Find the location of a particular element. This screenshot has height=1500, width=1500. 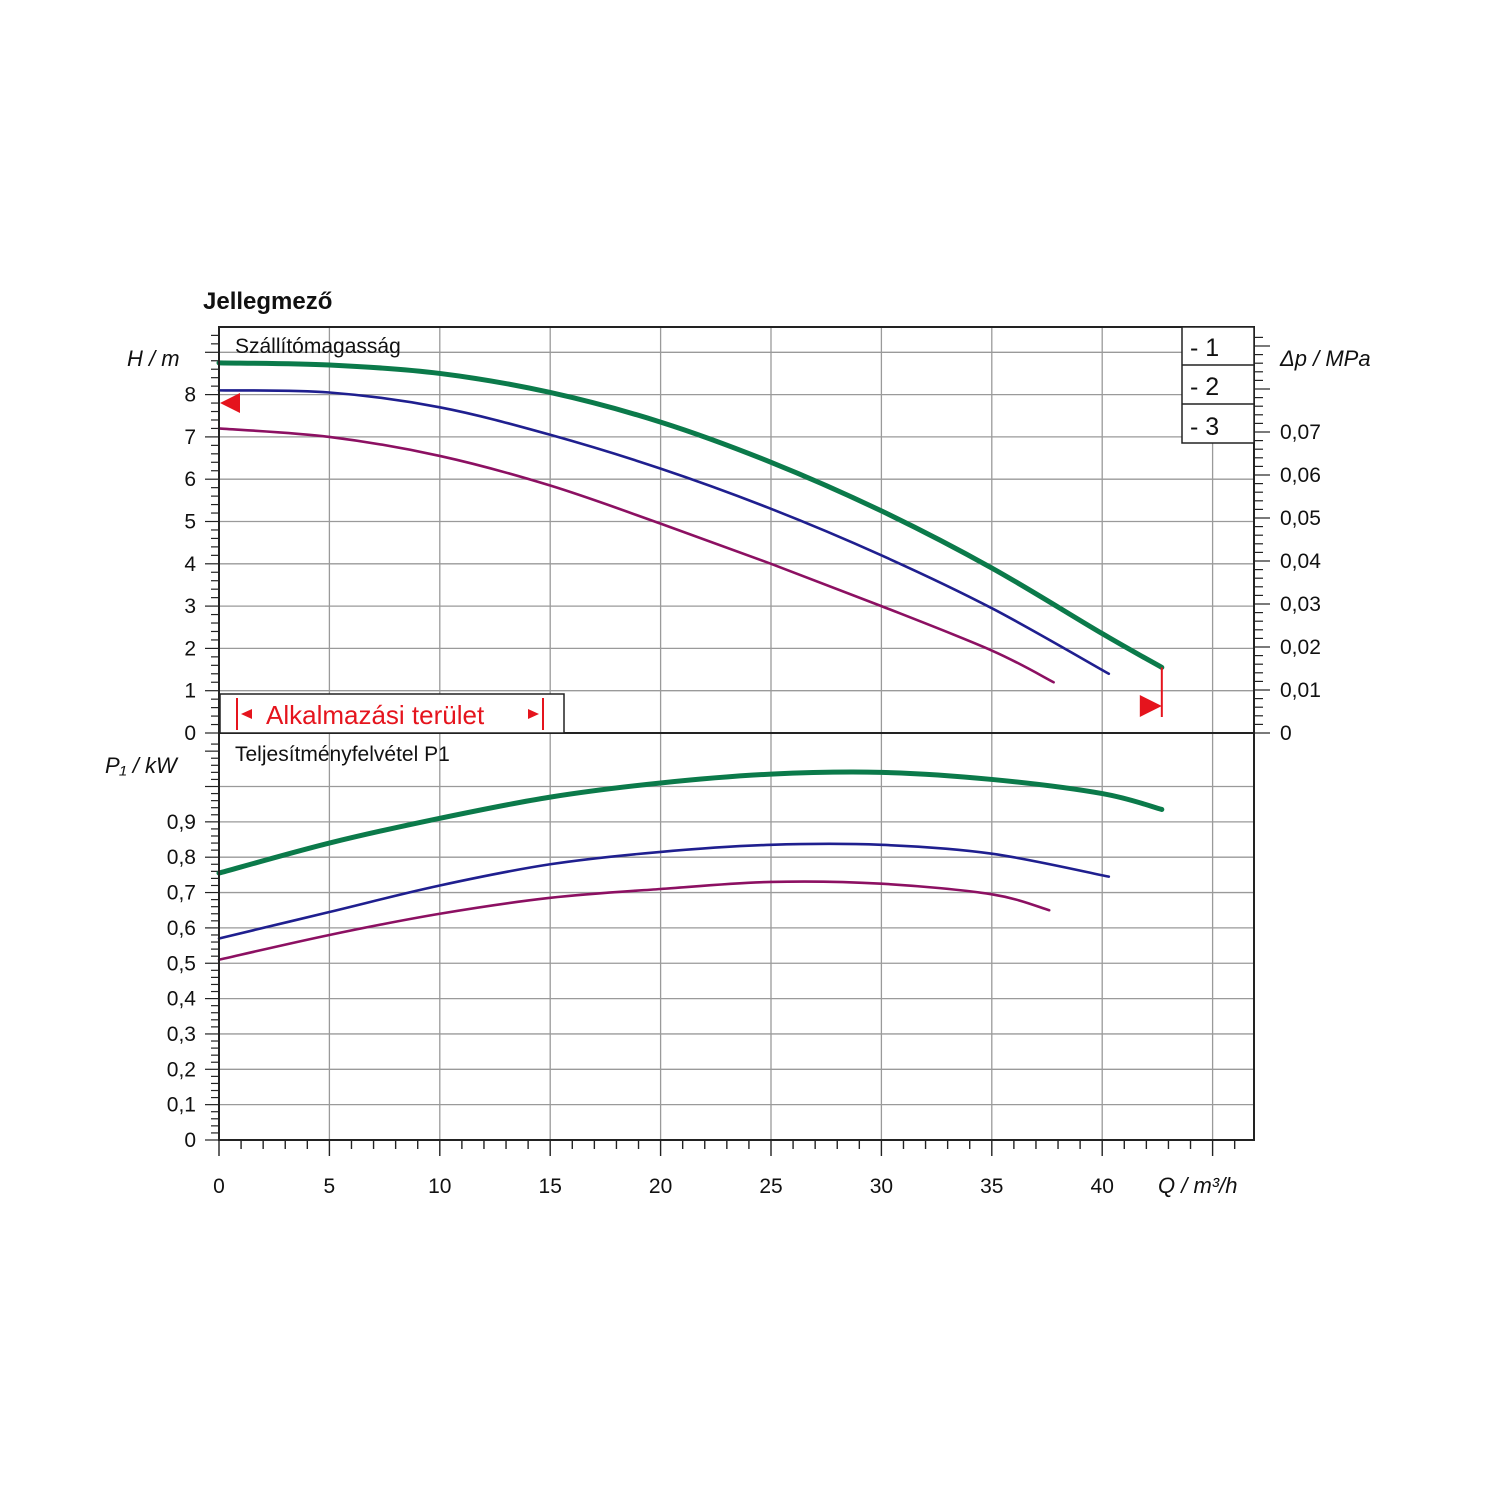

head-tick-label: 8 is located at coordinates (190, 395).